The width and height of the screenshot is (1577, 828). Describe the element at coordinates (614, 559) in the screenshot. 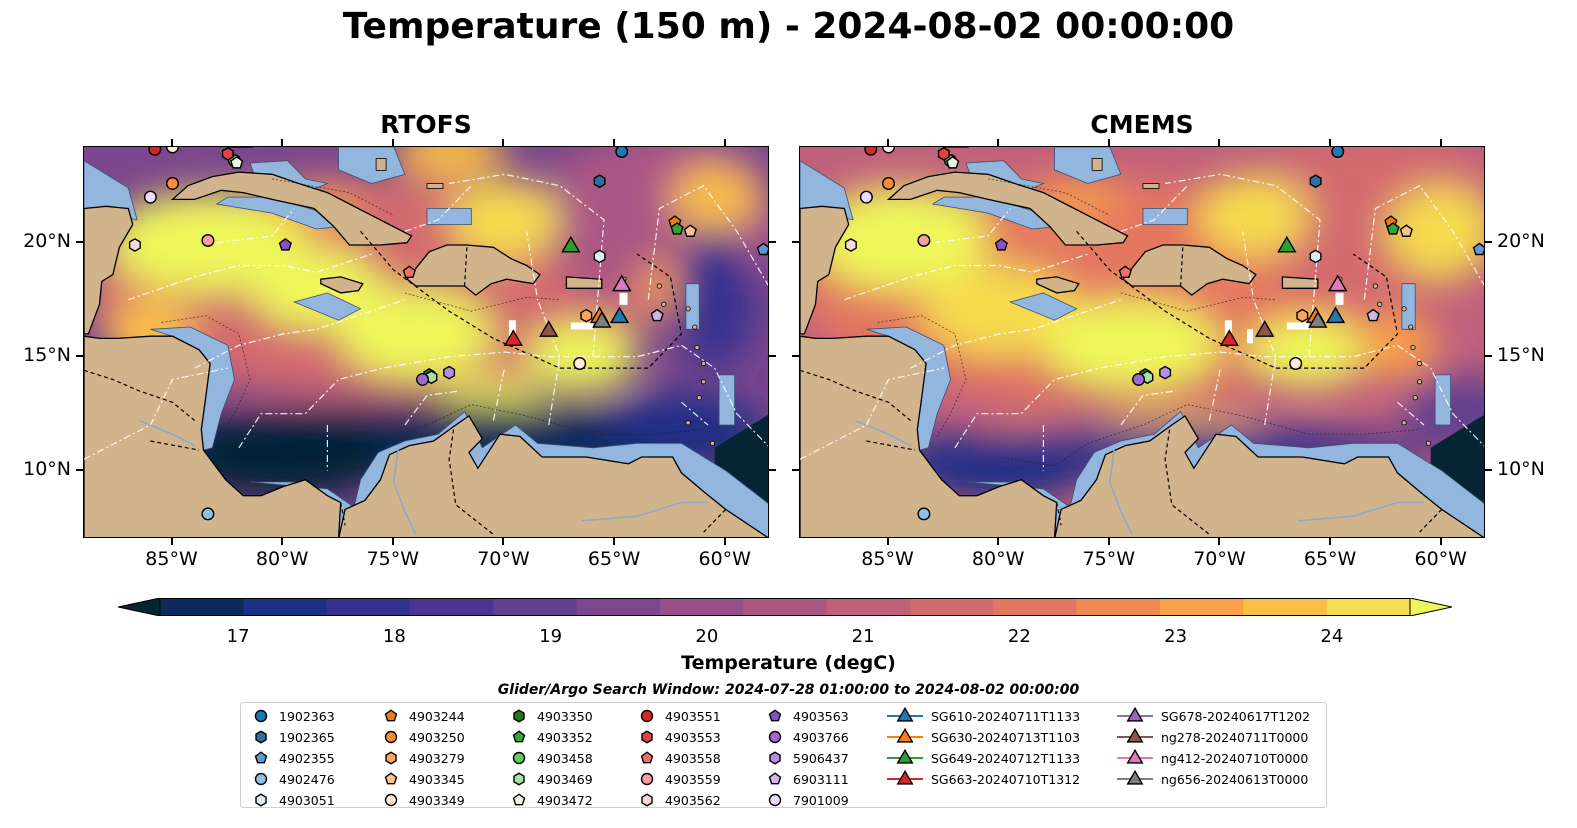

I see `lon-tick-label: 65°W` at that location.